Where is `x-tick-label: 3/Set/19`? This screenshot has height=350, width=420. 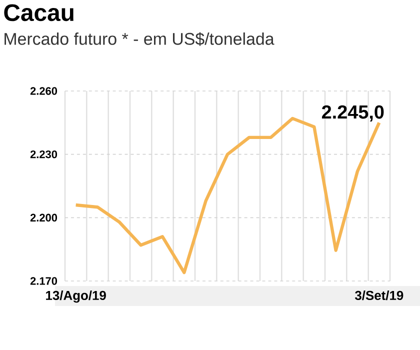
x-tick-label: 3/Set/19 is located at coordinates (379, 295).